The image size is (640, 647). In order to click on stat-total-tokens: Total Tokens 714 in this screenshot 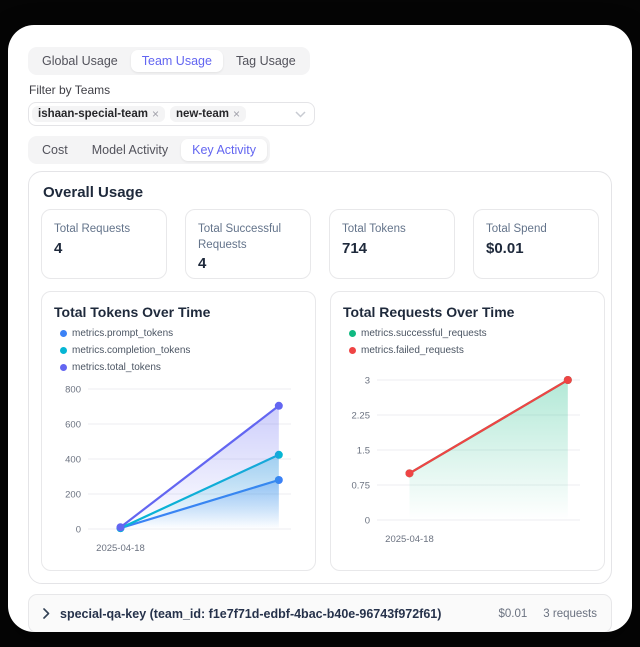, I will do `click(392, 244)`.